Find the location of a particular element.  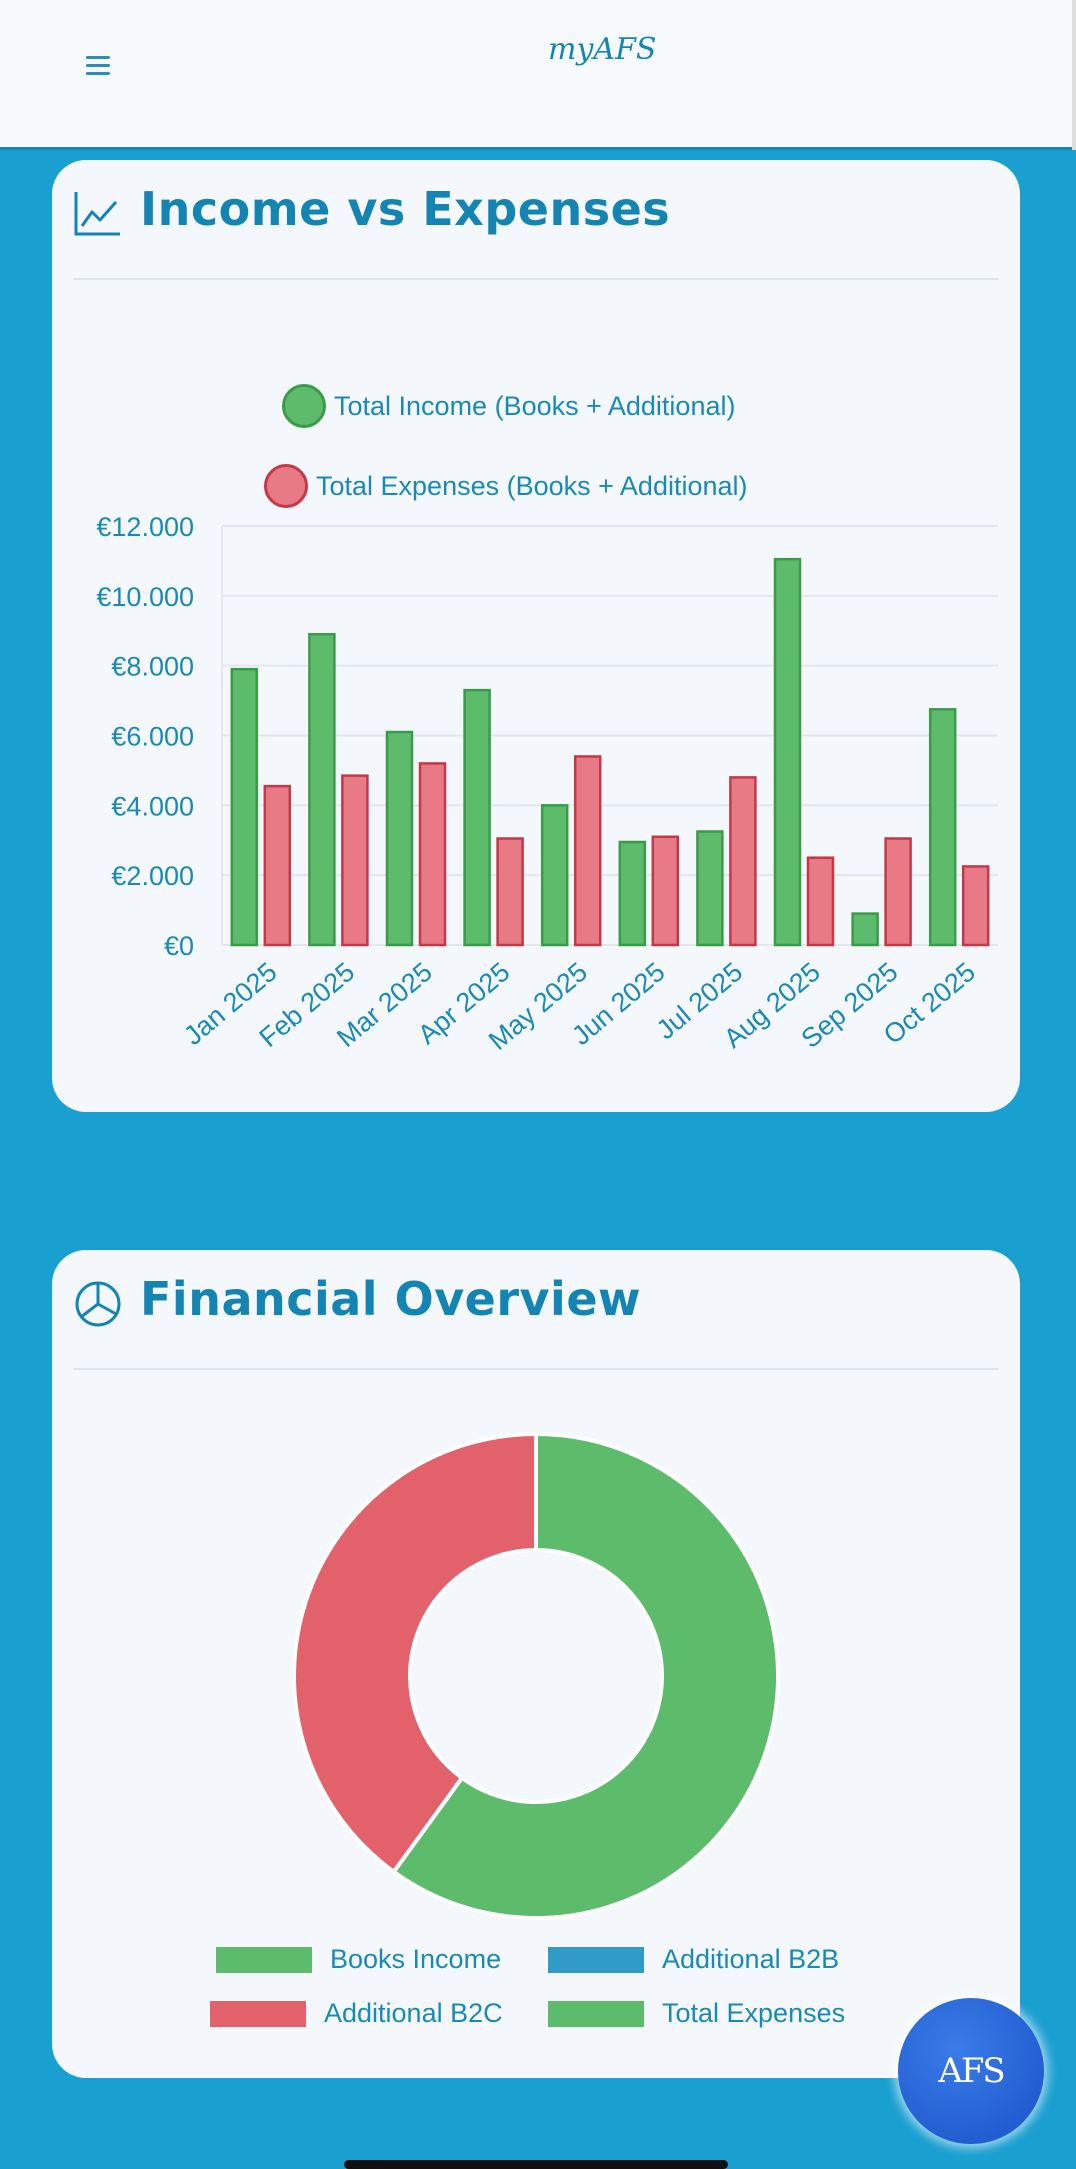

legend-additional-b2b: Additional B2B is located at coordinates (693, 1959).